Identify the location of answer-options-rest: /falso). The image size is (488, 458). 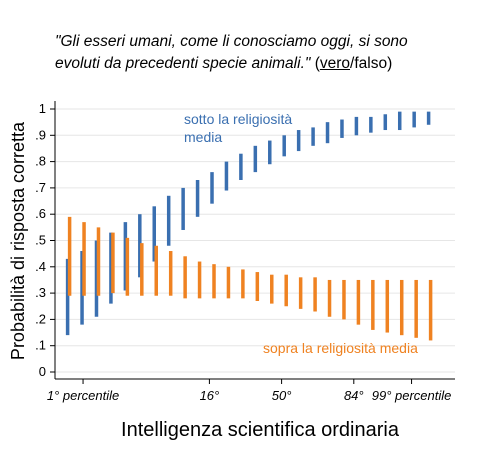
(371, 63).